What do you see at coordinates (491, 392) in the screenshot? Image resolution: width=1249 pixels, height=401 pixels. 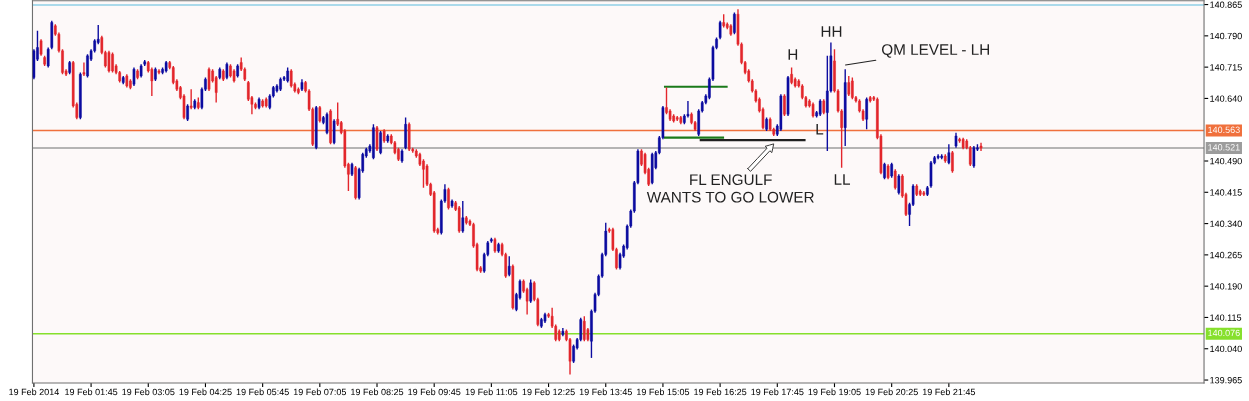 I see `x-tick-label: 19 Feb 11:05` at bounding box center [491, 392].